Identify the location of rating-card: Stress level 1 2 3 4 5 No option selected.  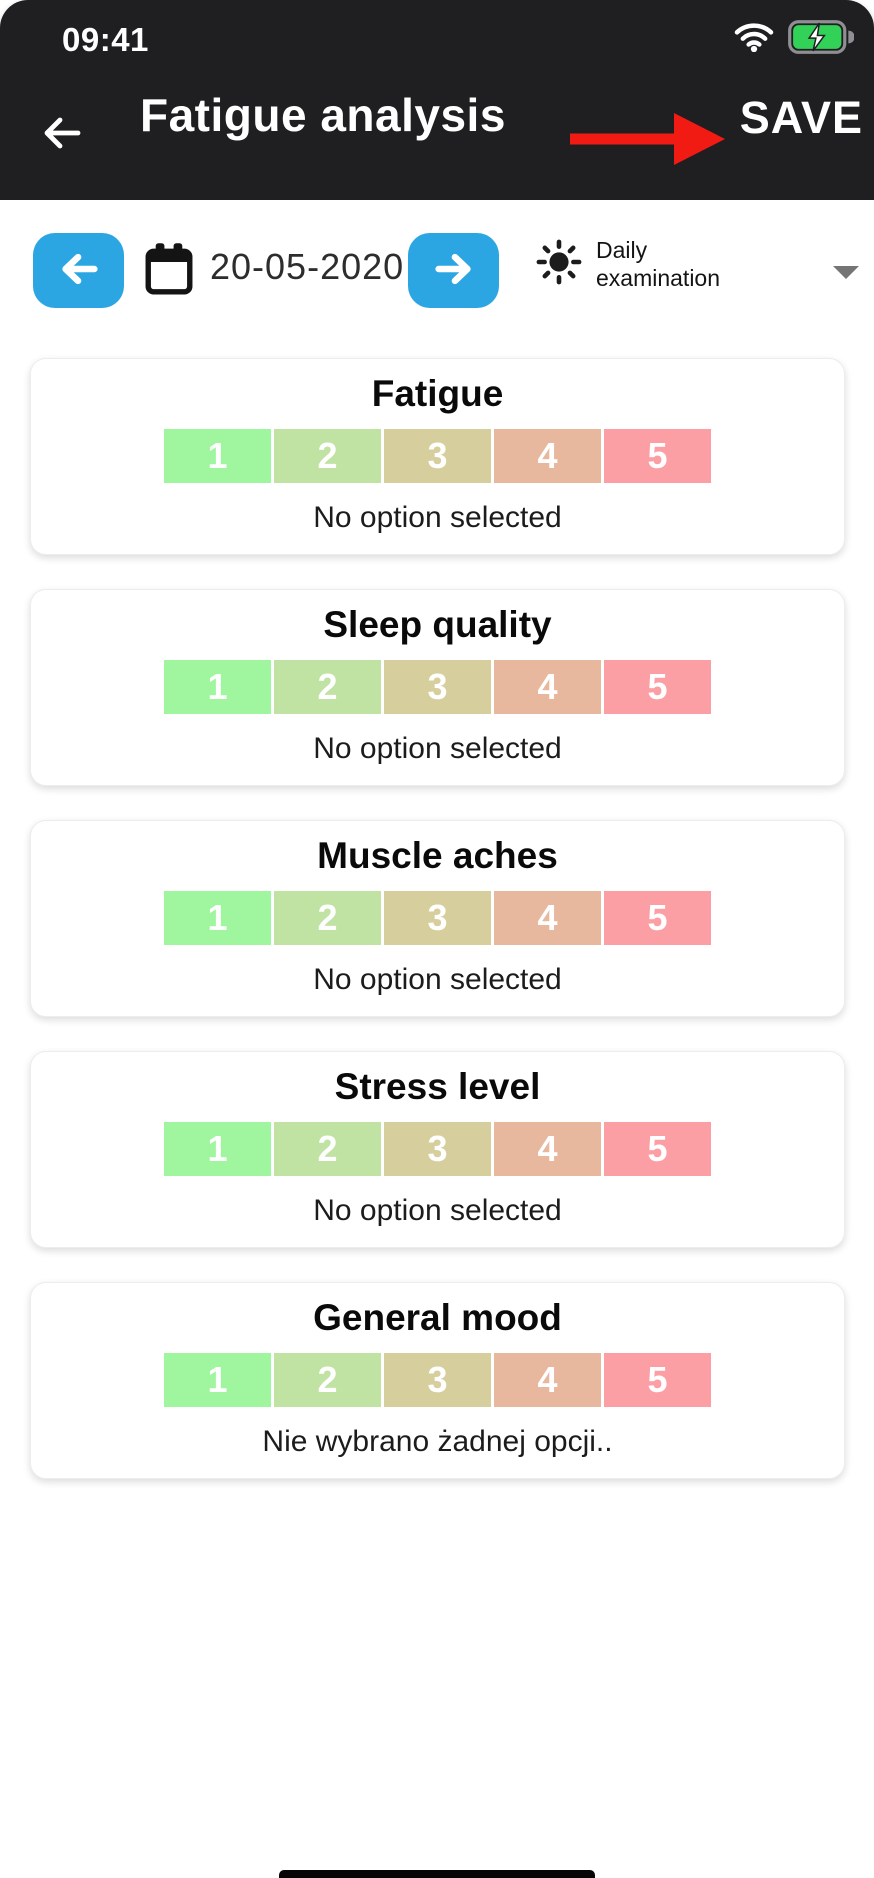
(437, 1149).